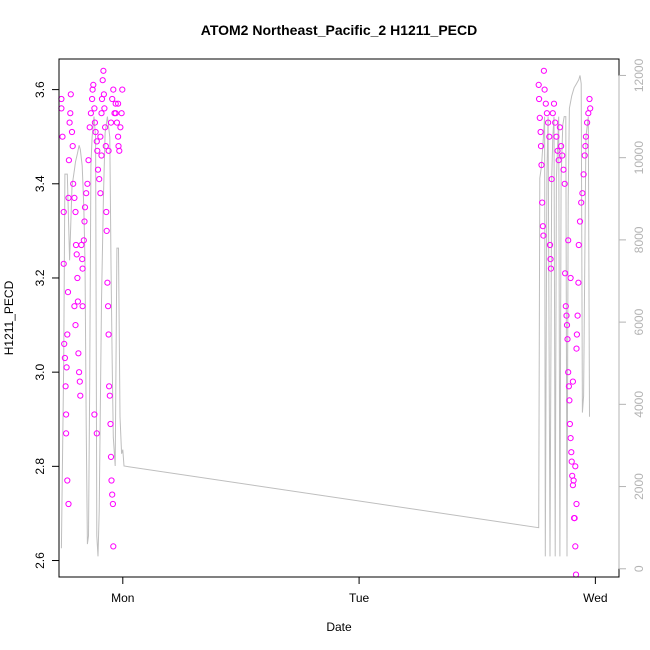 The height and width of the screenshot is (650, 650). What do you see at coordinates (639, 321) in the screenshot?
I see `y2-tick-label: 6000` at bounding box center [639, 321].